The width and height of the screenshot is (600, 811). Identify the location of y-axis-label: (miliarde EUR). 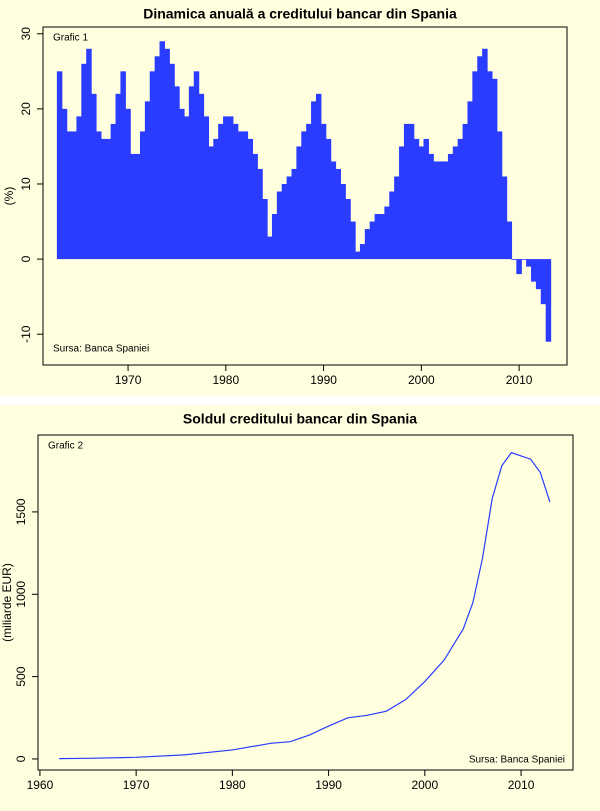
(7, 602).